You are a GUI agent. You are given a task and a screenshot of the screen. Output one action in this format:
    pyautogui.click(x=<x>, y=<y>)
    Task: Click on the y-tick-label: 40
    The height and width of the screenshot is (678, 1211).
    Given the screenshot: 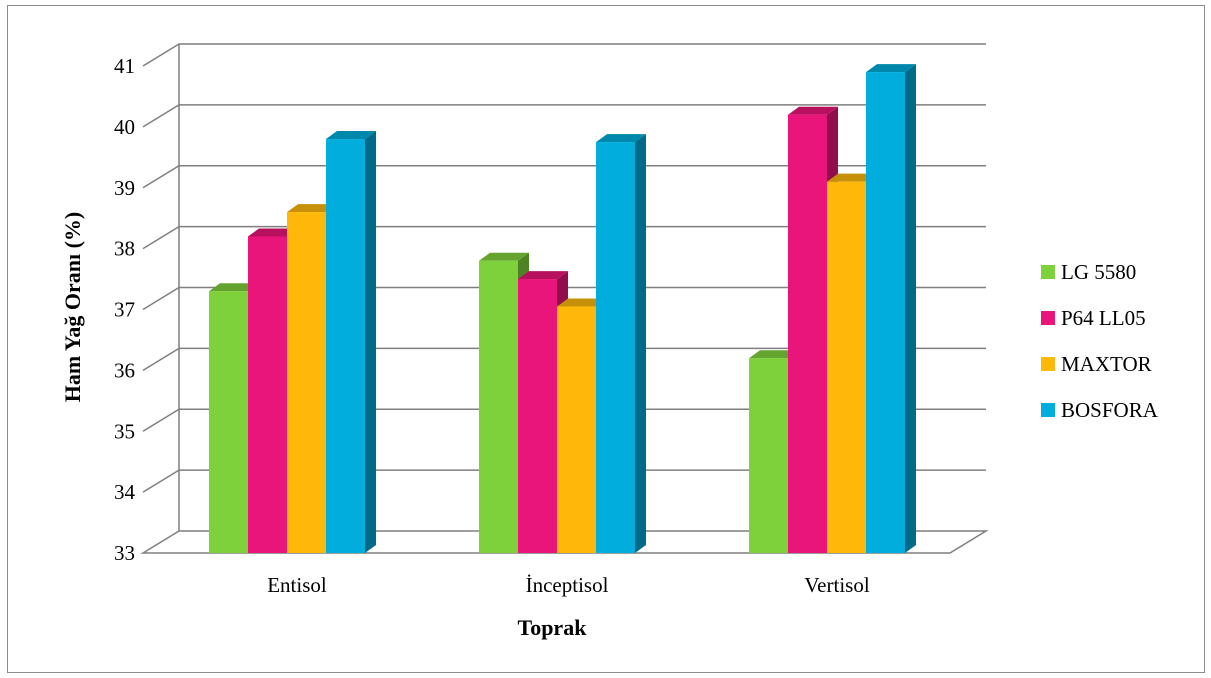 What is the action you would take?
    pyautogui.click(x=124, y=127)
    